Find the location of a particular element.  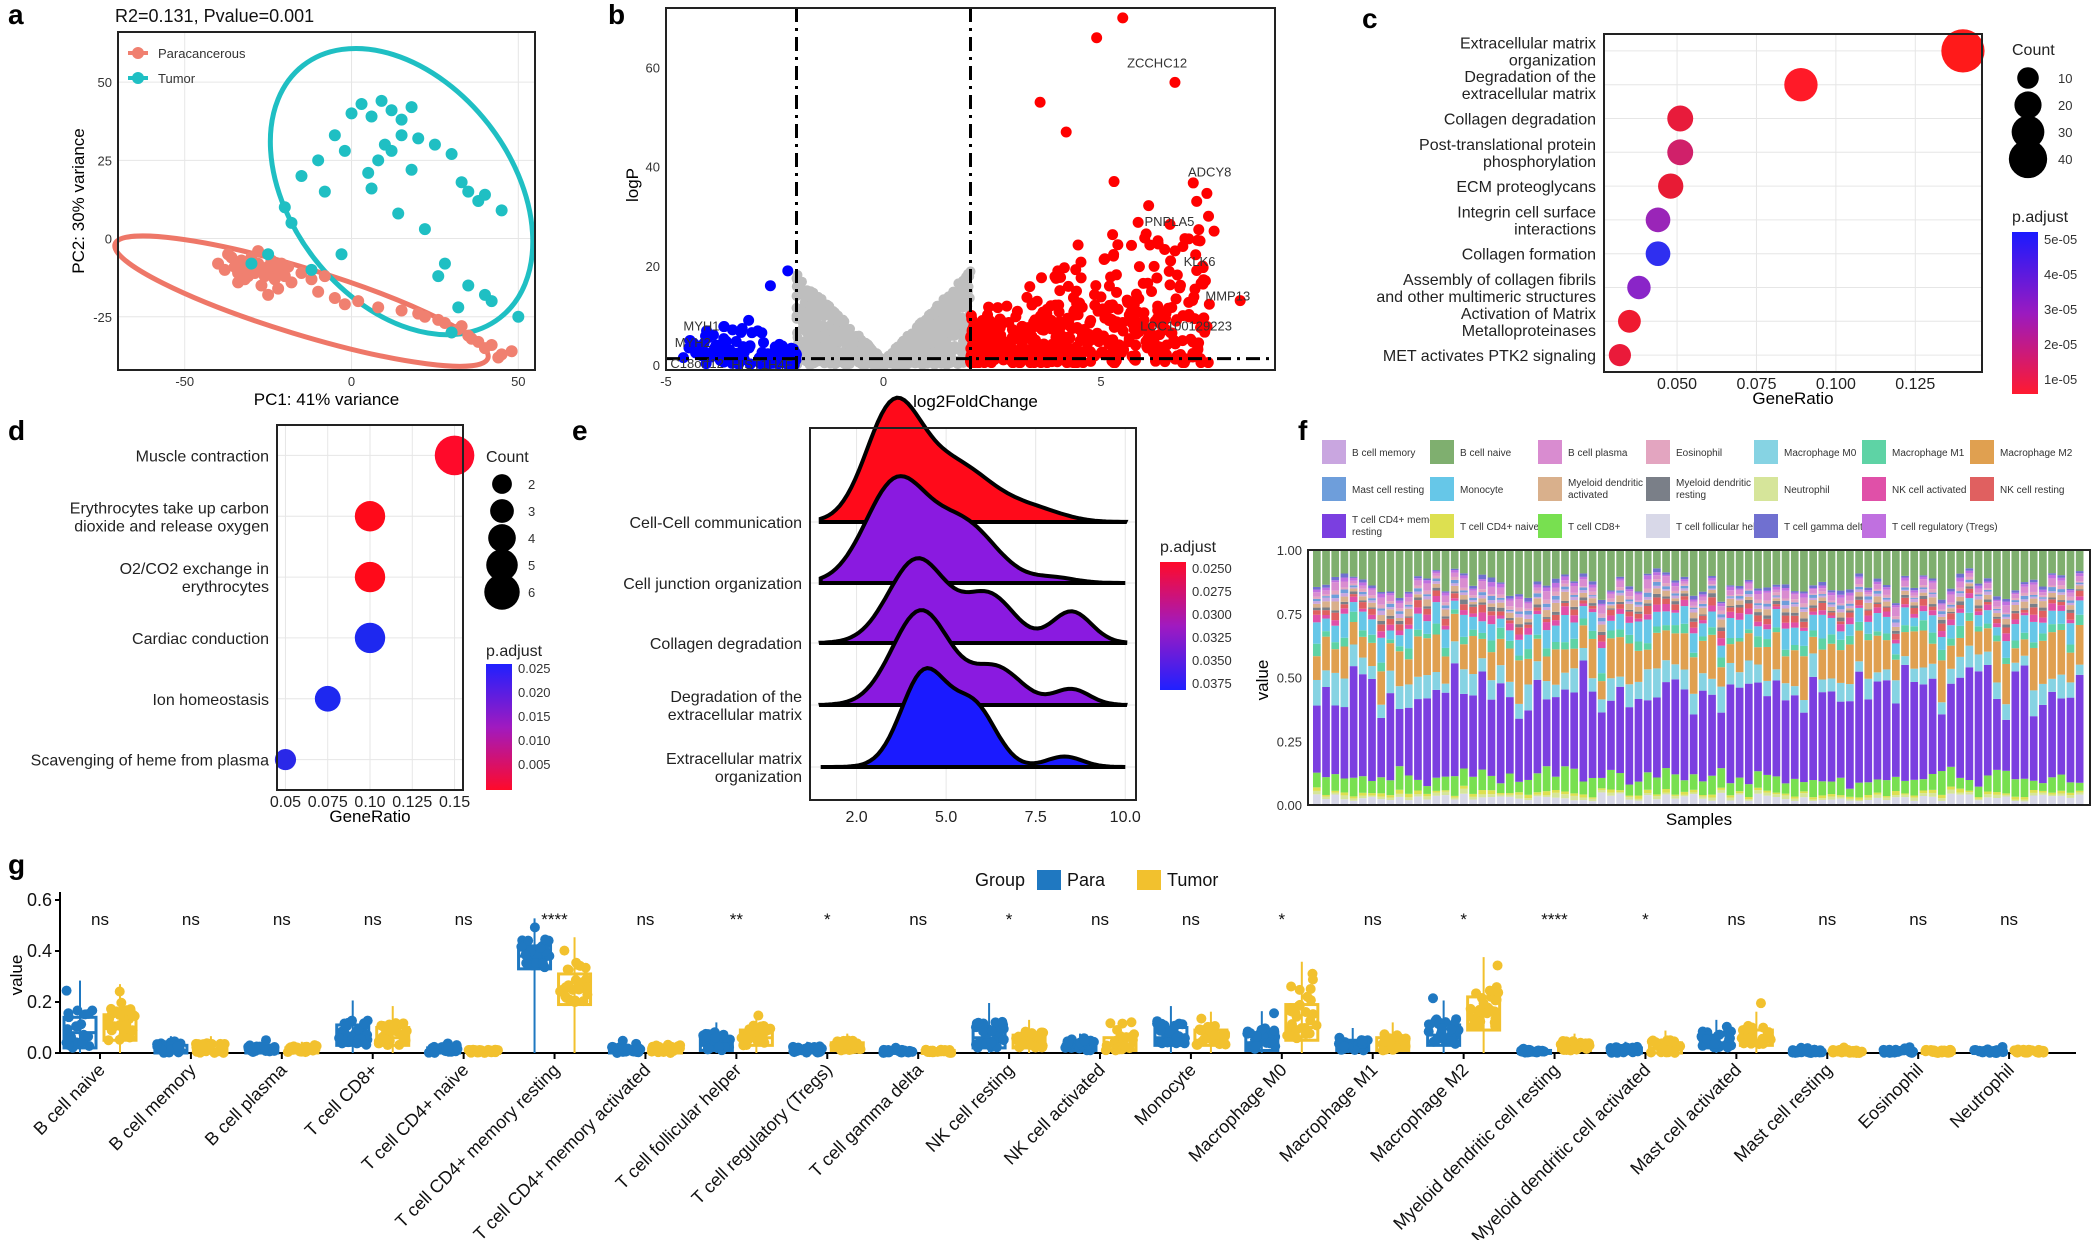

legend-label: T cell CD4+ naive is located at coordinates (1499, 527).